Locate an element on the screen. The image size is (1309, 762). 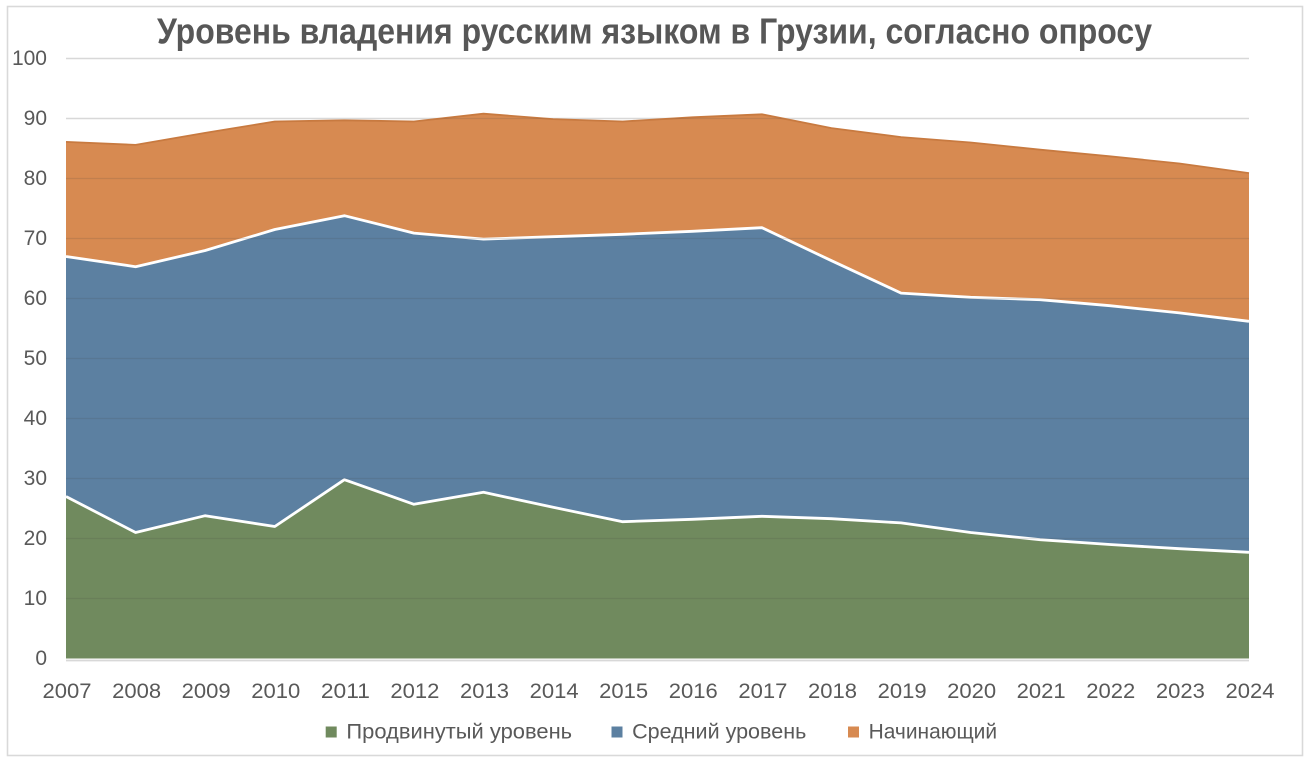
svg-text: Продвинутый уровень is located at coordinates (459, 732).